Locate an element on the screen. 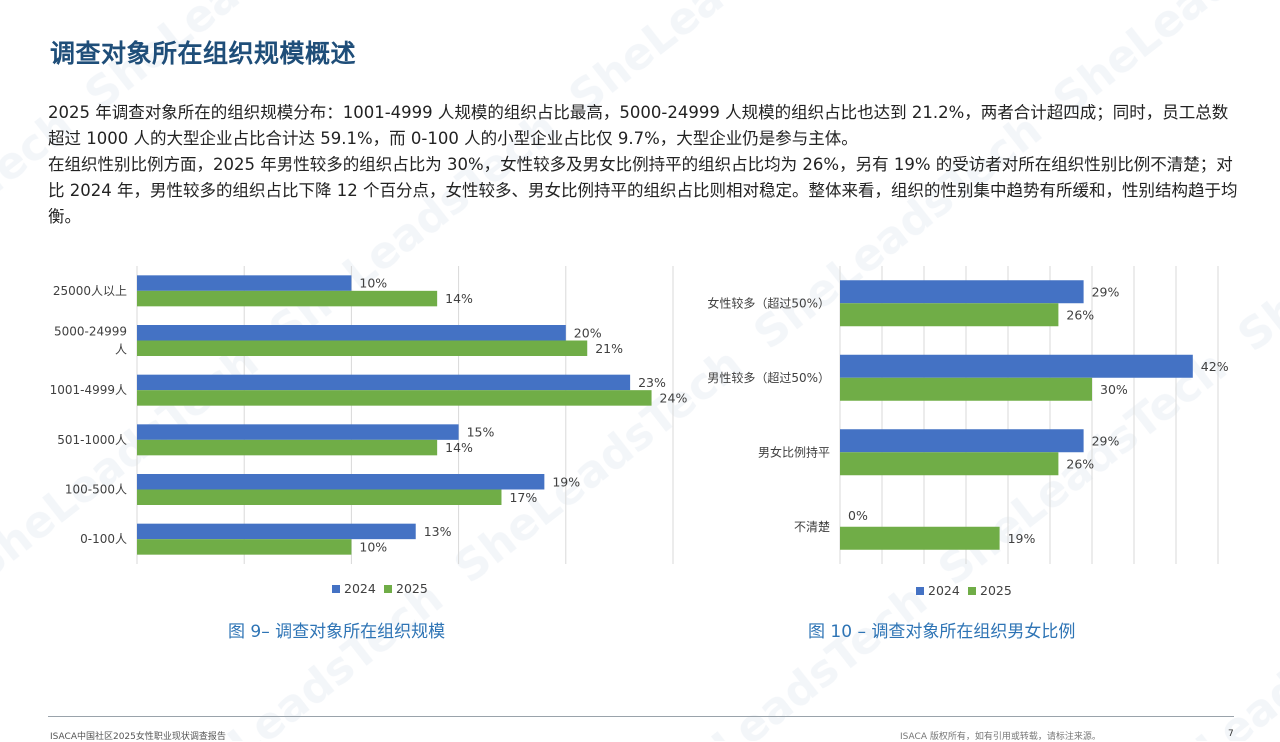  category-label: 25000人以上 is located at coordinates (90, 291).